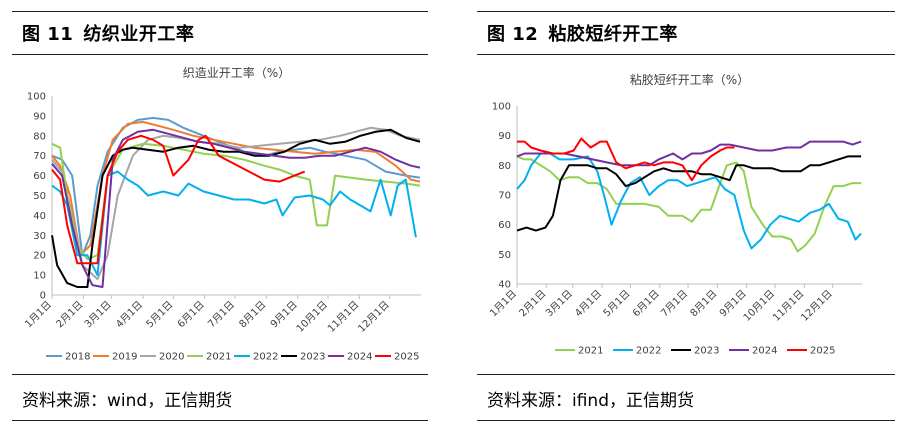  What do you see at coordinates (689, 153) in the screenshot?
I see `series-line-2024` at bounding box center [689, 153].